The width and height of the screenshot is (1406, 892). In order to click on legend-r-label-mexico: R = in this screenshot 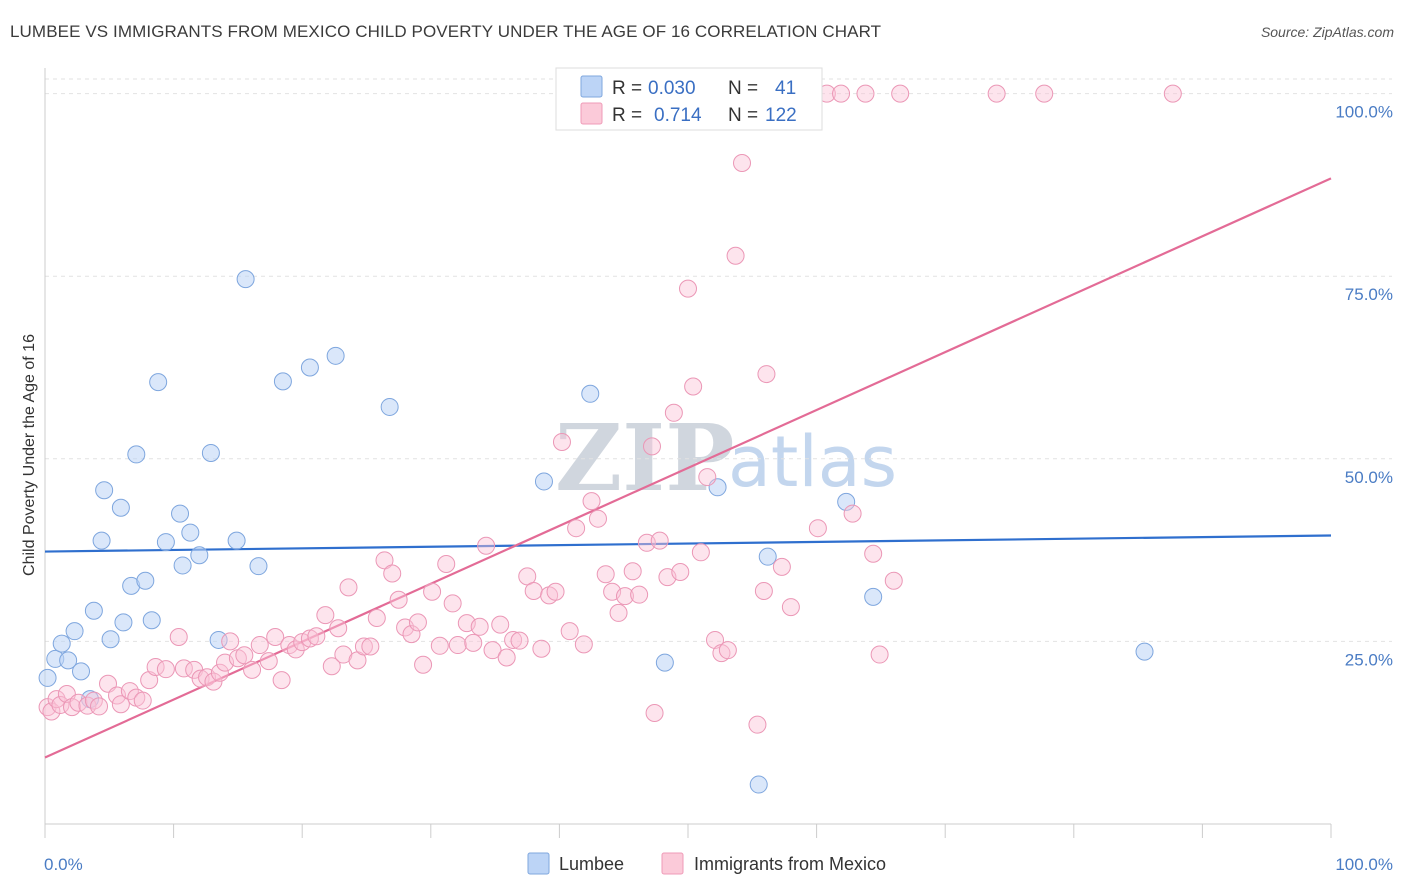, I will do `click(627, 115)`.